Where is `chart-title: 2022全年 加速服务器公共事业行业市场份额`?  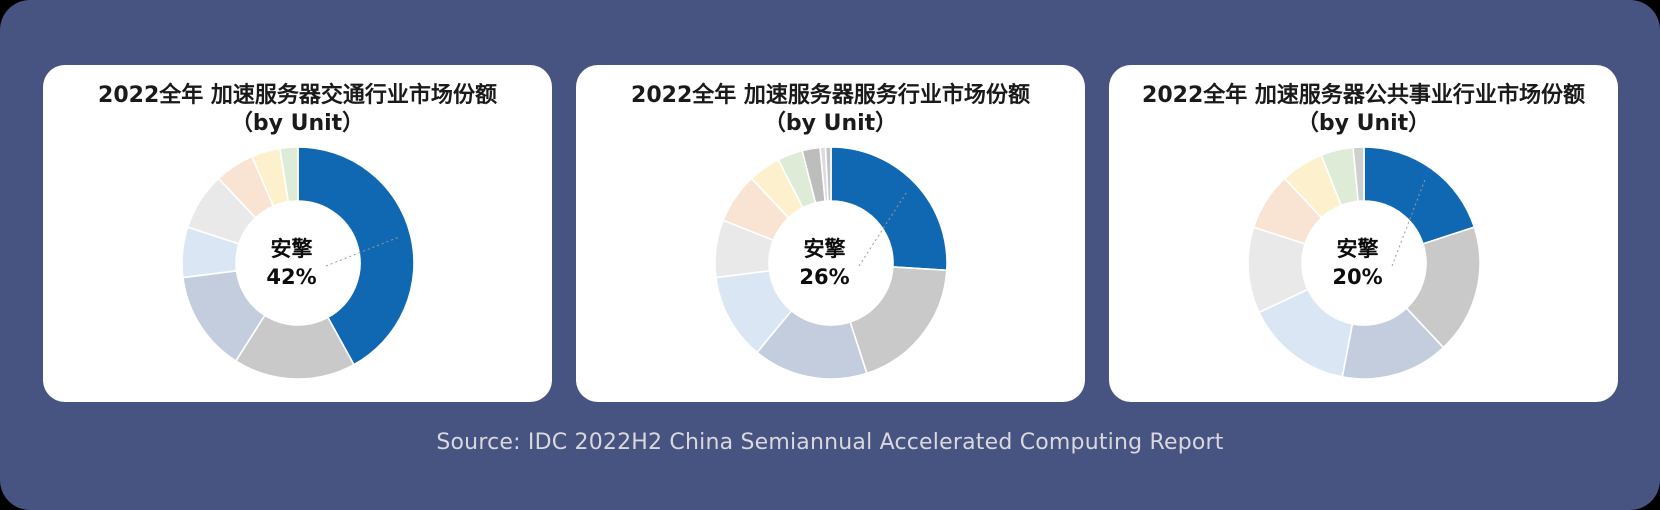
chart-title: 2022全年 加速服务器公共事业行业市场份额 is located at coordinates (1363, 95).